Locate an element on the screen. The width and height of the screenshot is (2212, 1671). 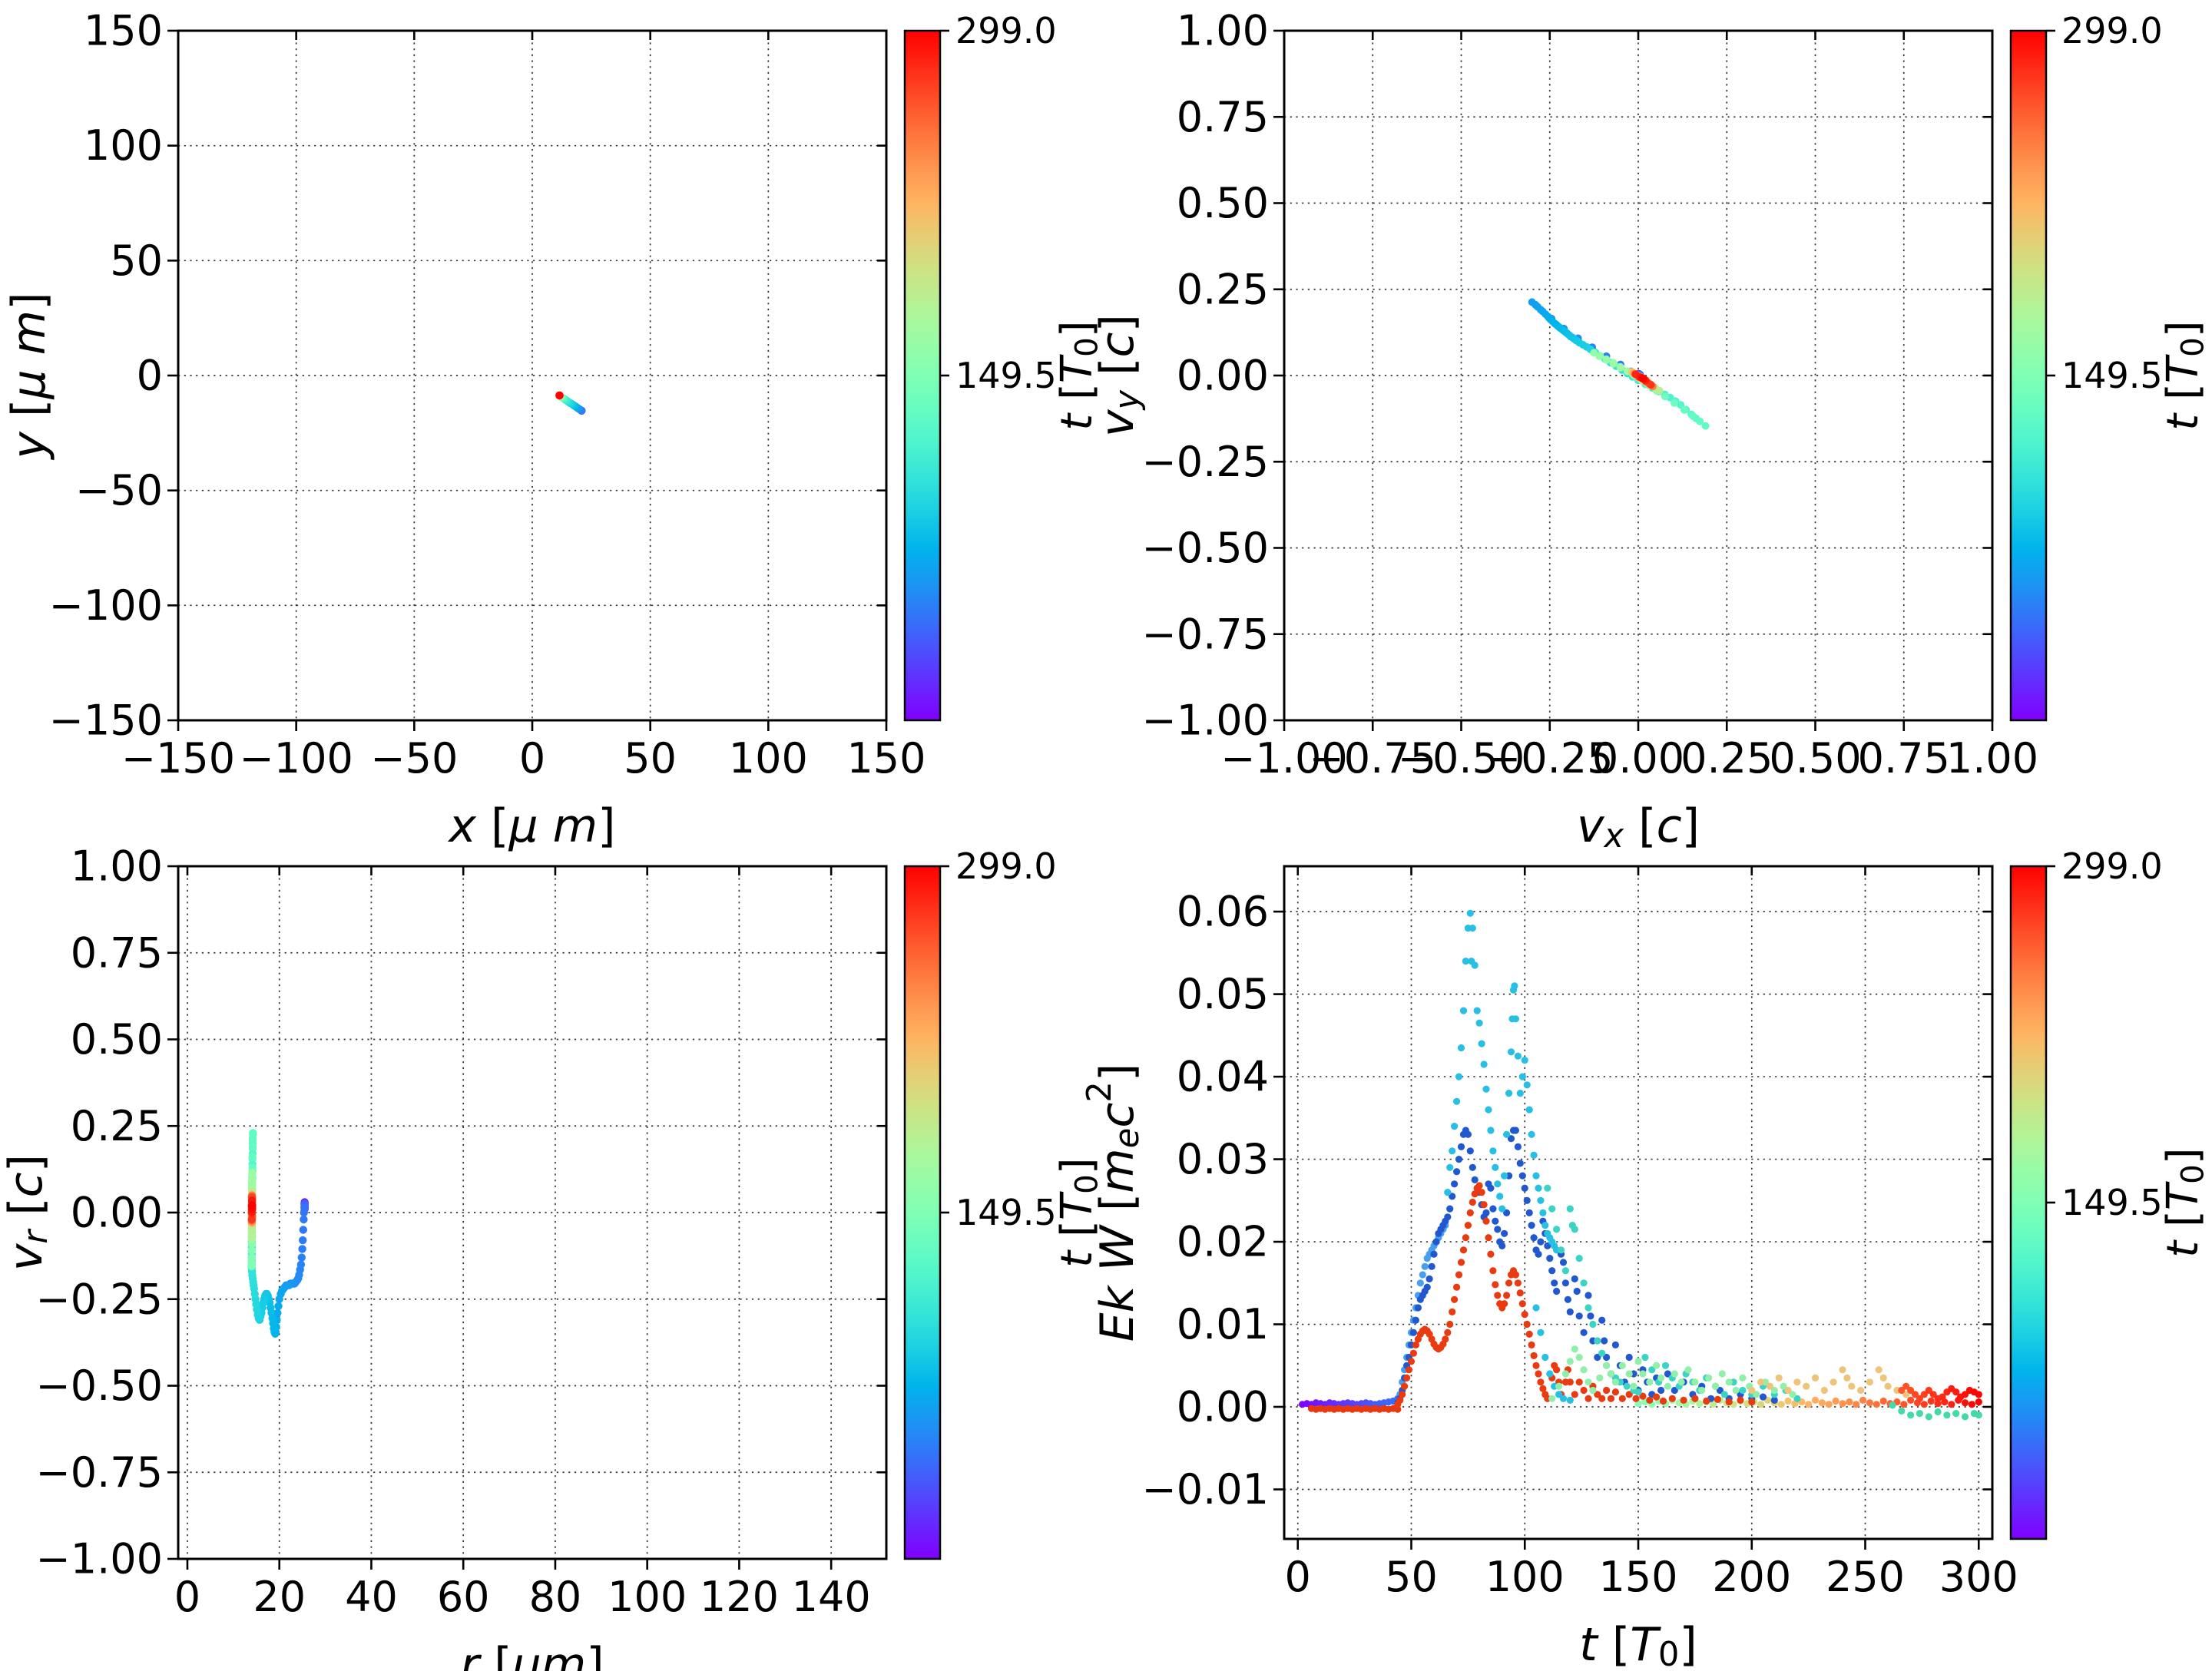
gridlines-ekw is located at coordinates (1638, 1202).